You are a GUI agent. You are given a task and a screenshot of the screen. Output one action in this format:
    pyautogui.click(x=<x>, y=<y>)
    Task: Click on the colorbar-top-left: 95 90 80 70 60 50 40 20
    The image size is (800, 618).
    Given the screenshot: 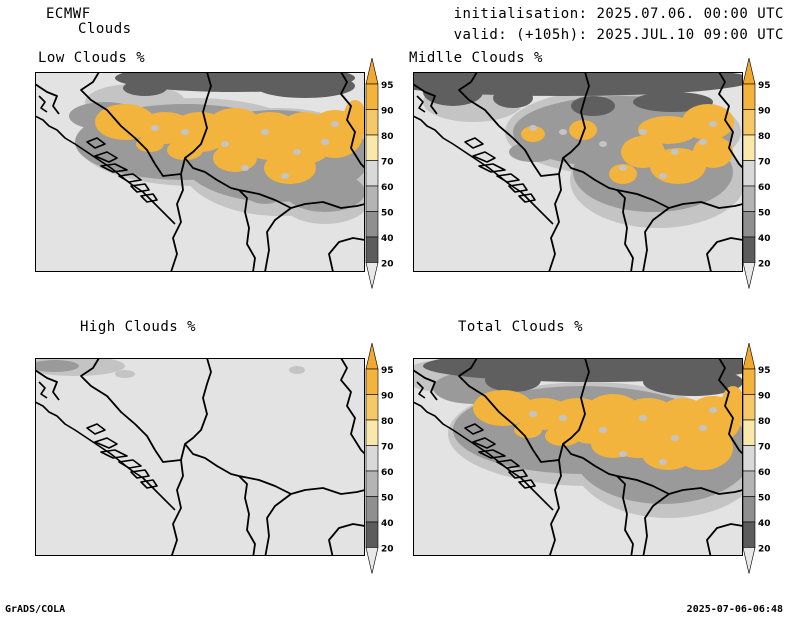 What is the action you would take?
    pyautogui.click(x=382, y=176)
    